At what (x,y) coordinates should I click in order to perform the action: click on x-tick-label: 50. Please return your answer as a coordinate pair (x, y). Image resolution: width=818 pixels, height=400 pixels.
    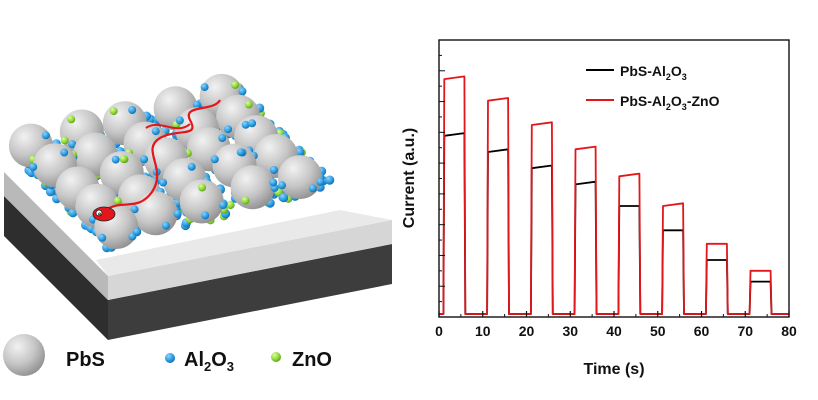
    Looking at the image, I should click on (658, 331).